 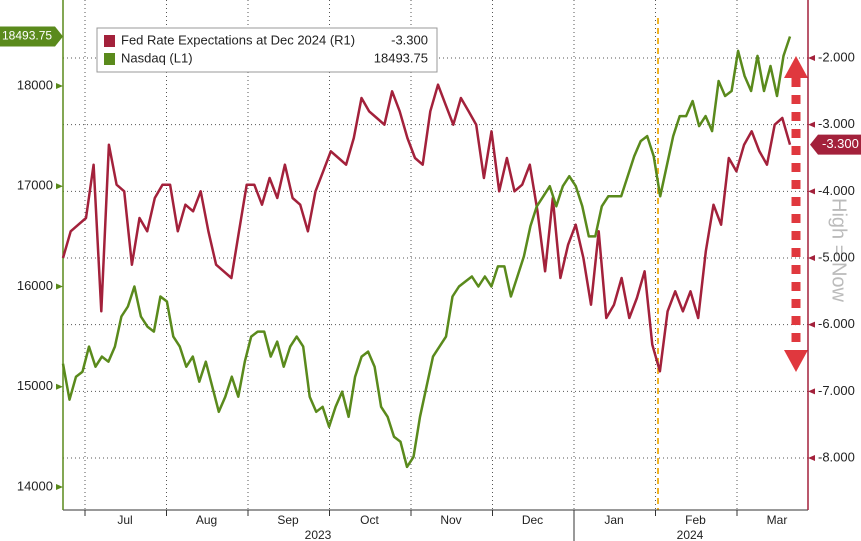 I want to click on y-tick-label: 18000, so click(x=35, y=84).